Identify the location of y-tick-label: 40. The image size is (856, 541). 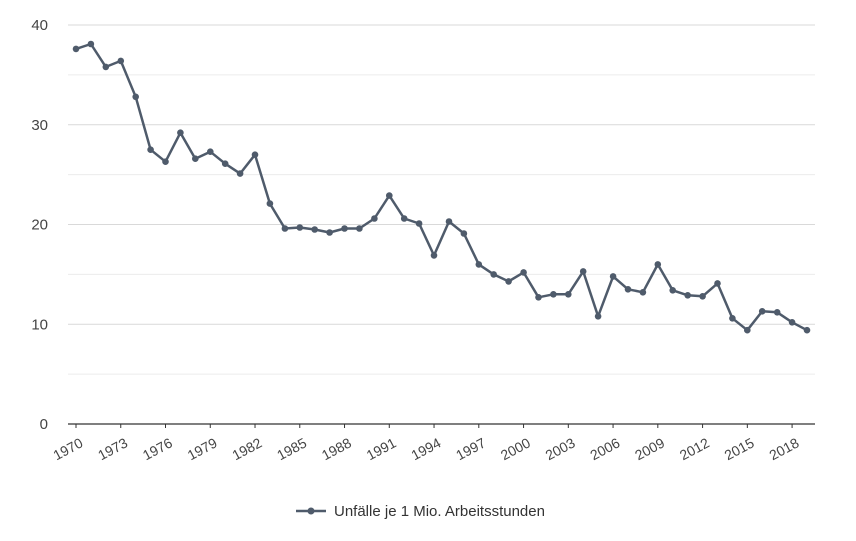
(39, 25).